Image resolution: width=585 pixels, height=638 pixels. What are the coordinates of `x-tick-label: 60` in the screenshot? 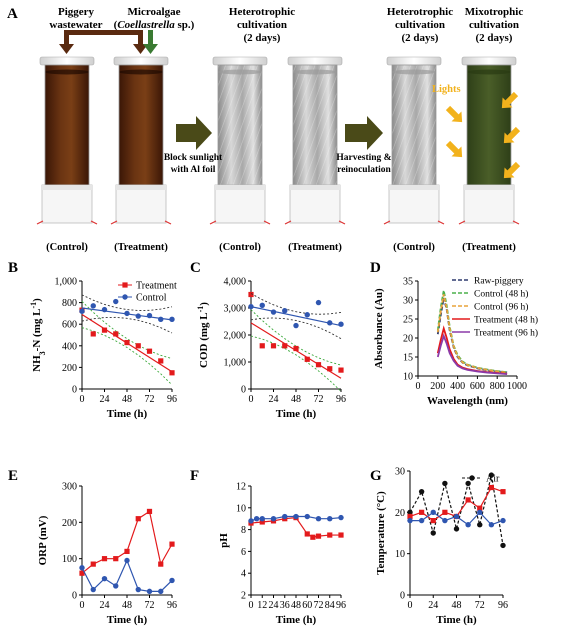 It's located at (307, 605).